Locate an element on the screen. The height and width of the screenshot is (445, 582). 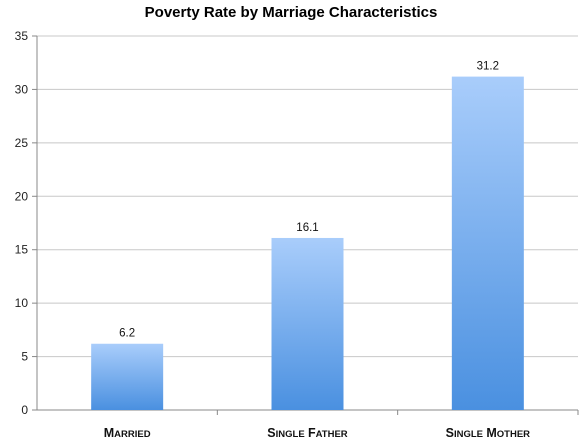
data-label: 16.1 is located at coordinates (307, 228).